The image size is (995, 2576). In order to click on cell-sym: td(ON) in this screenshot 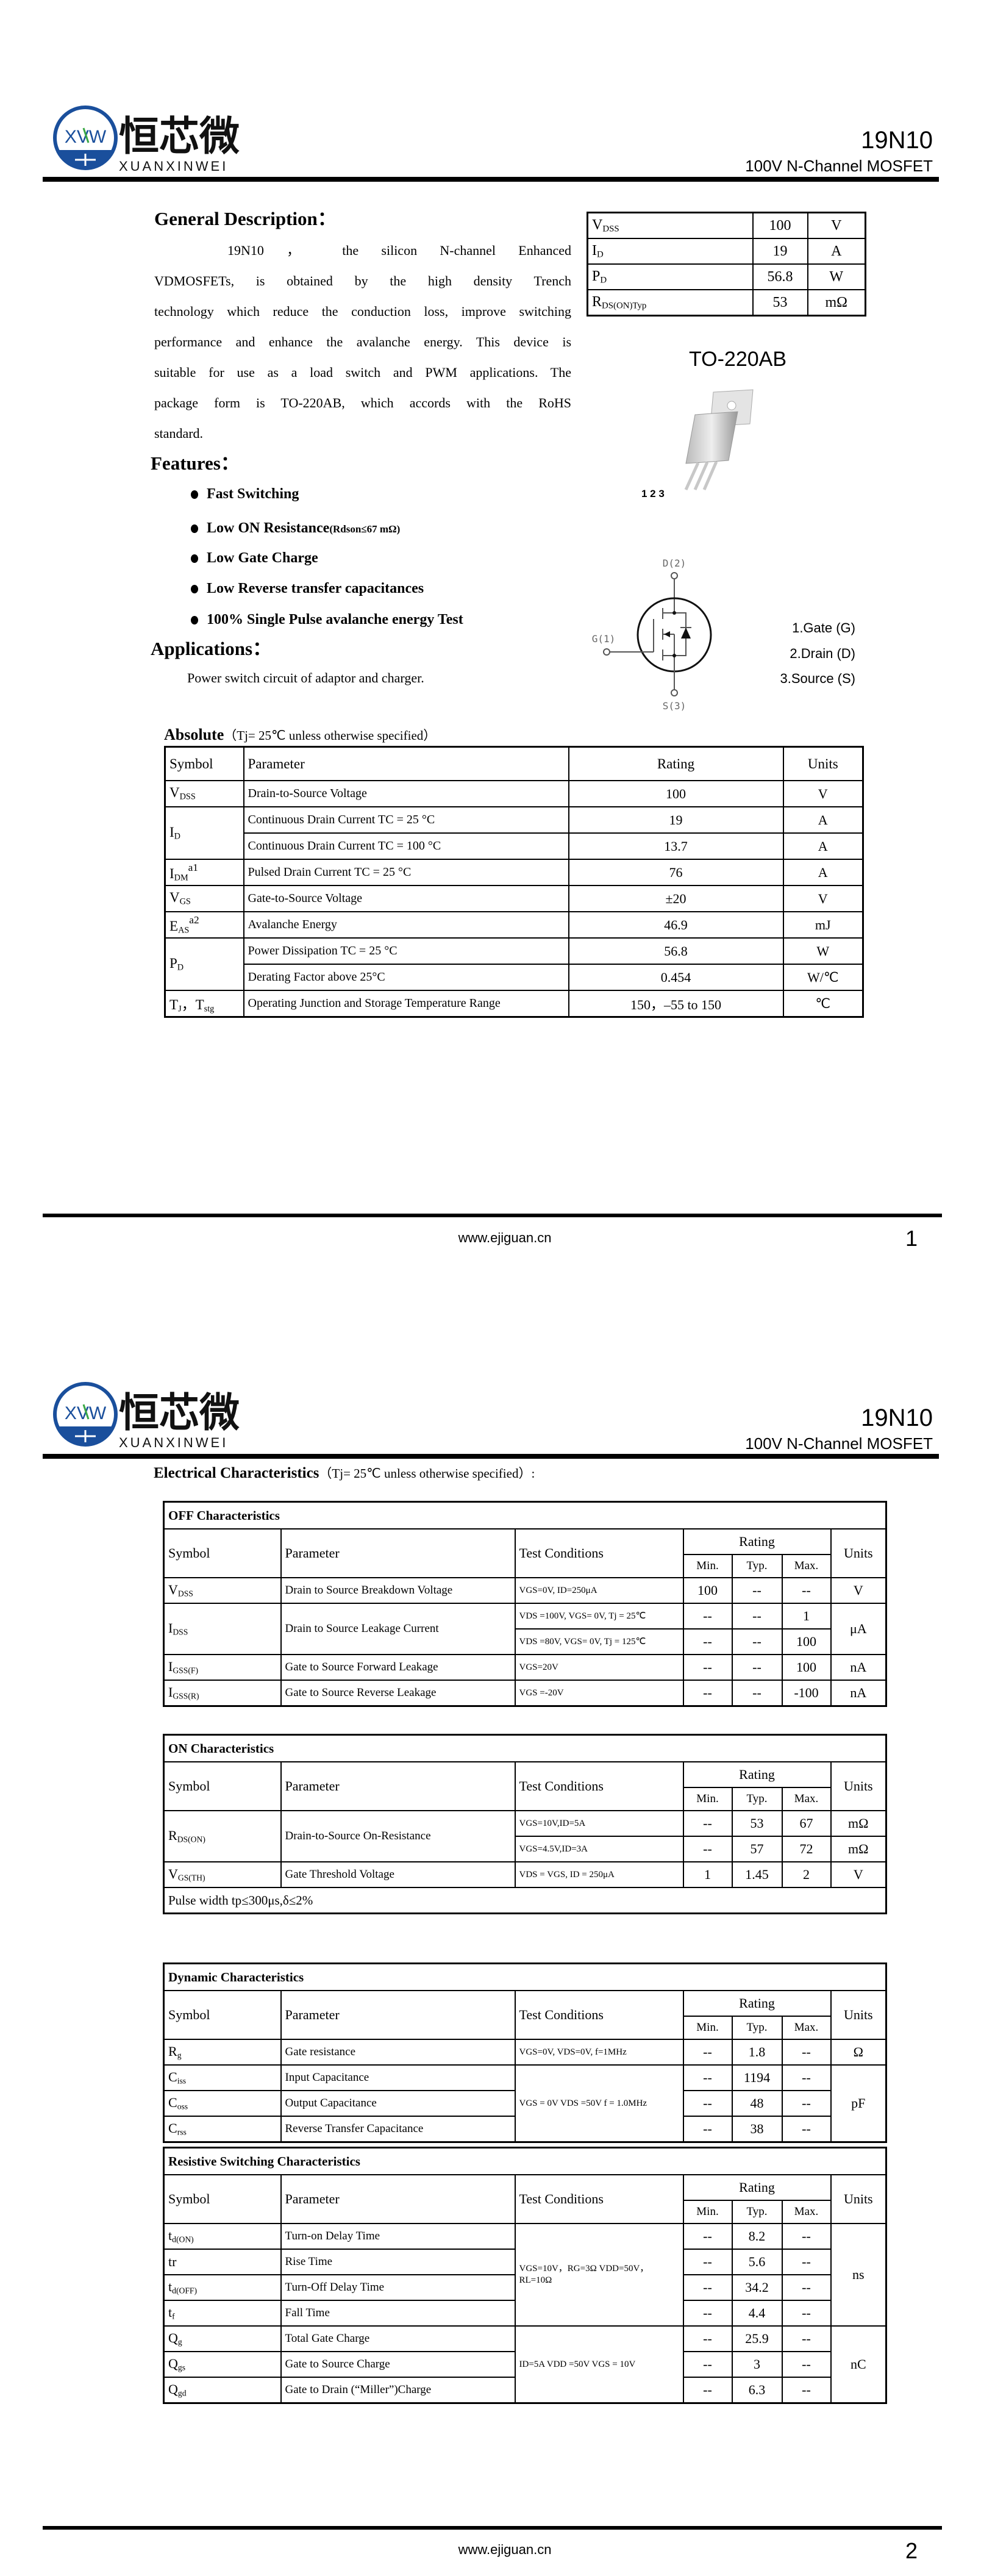, I will do `click(223, 2236)`.